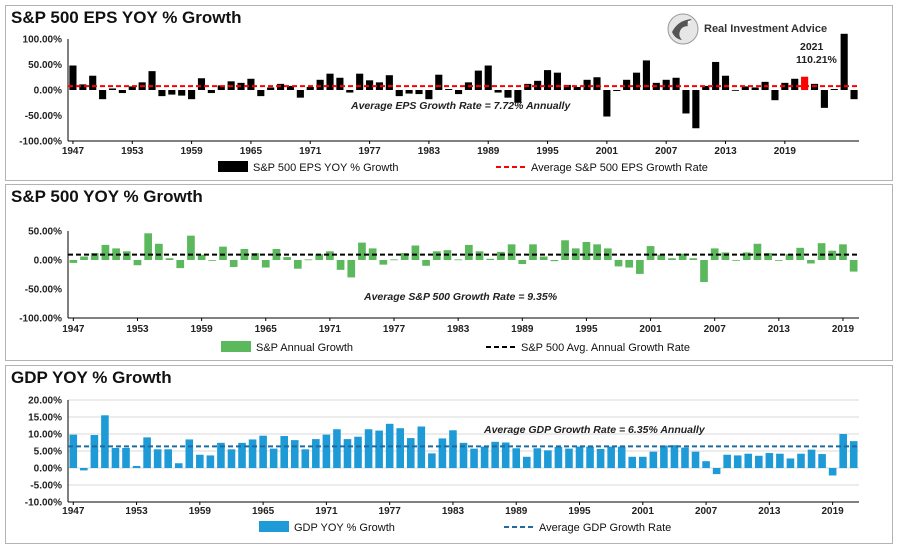 This screenshot has width=900, height=549. Describe the element at coordinates (45, 418) in the screenshot. I see `y-tick-label: 15.00%` at that location.